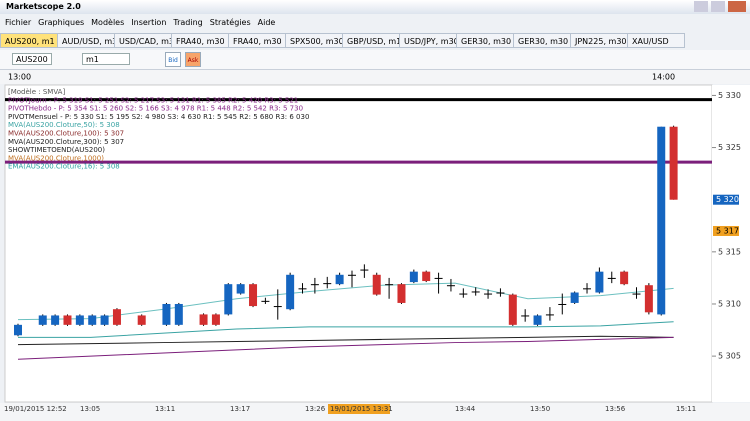 This screenshot has height=421, width=750. I want to click on menu-item: Fichier, so click(18, 22).